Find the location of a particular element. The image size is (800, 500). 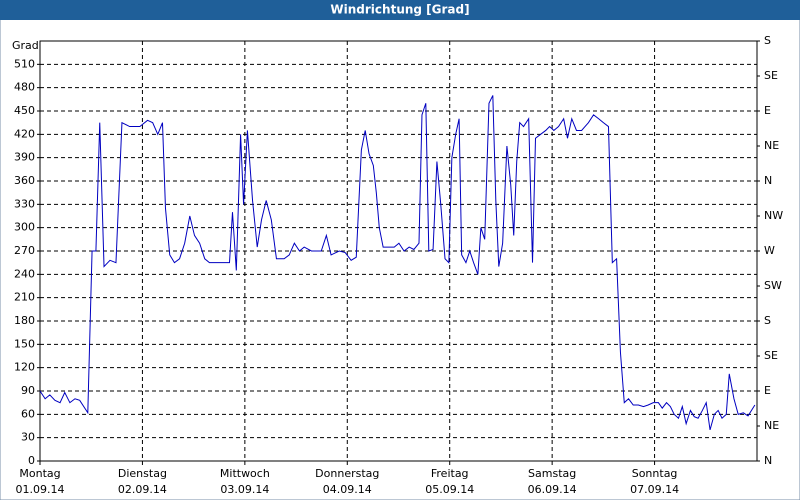

y-tick-label: 420 is located at coordinates (24, 133).